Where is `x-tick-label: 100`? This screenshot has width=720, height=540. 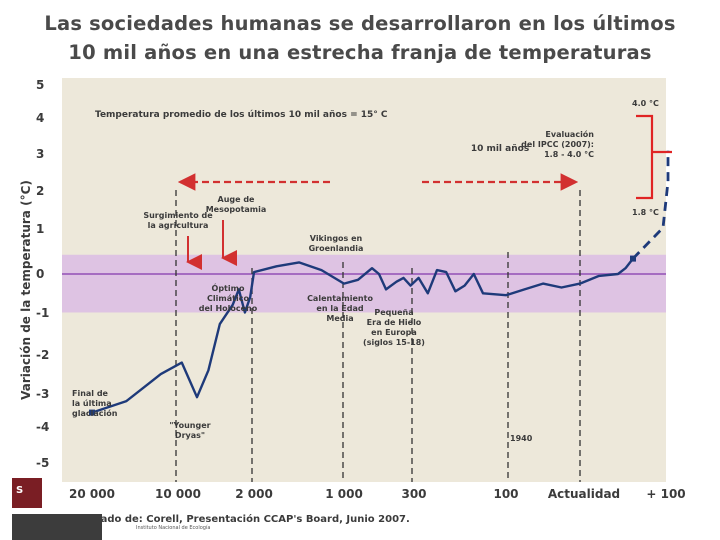
x-tick-label: 100 is located at coordinates (506, 494).